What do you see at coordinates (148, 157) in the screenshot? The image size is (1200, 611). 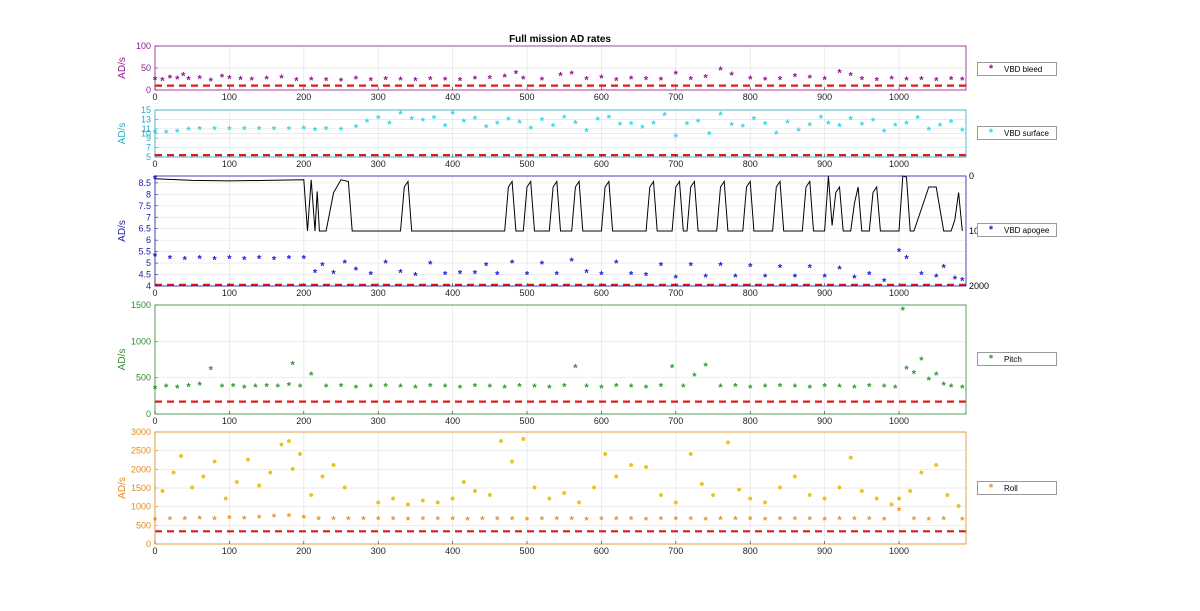 I see `y-tick-label: 5` at bounding box center [148, 157].